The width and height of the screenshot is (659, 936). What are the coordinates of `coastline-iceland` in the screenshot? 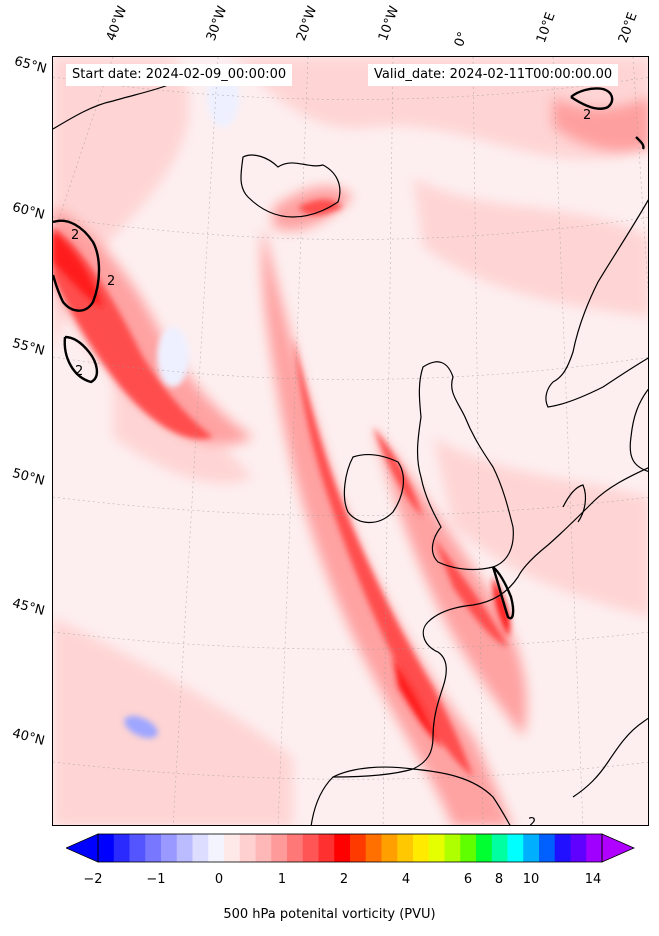 It's located at (290, 186).